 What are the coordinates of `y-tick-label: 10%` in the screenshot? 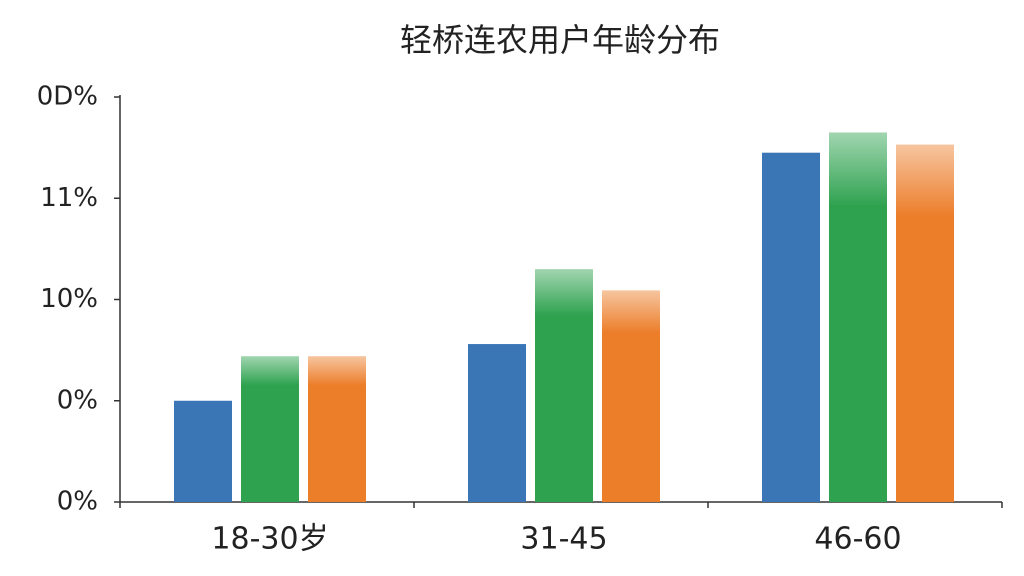 It's located at (69, 299).